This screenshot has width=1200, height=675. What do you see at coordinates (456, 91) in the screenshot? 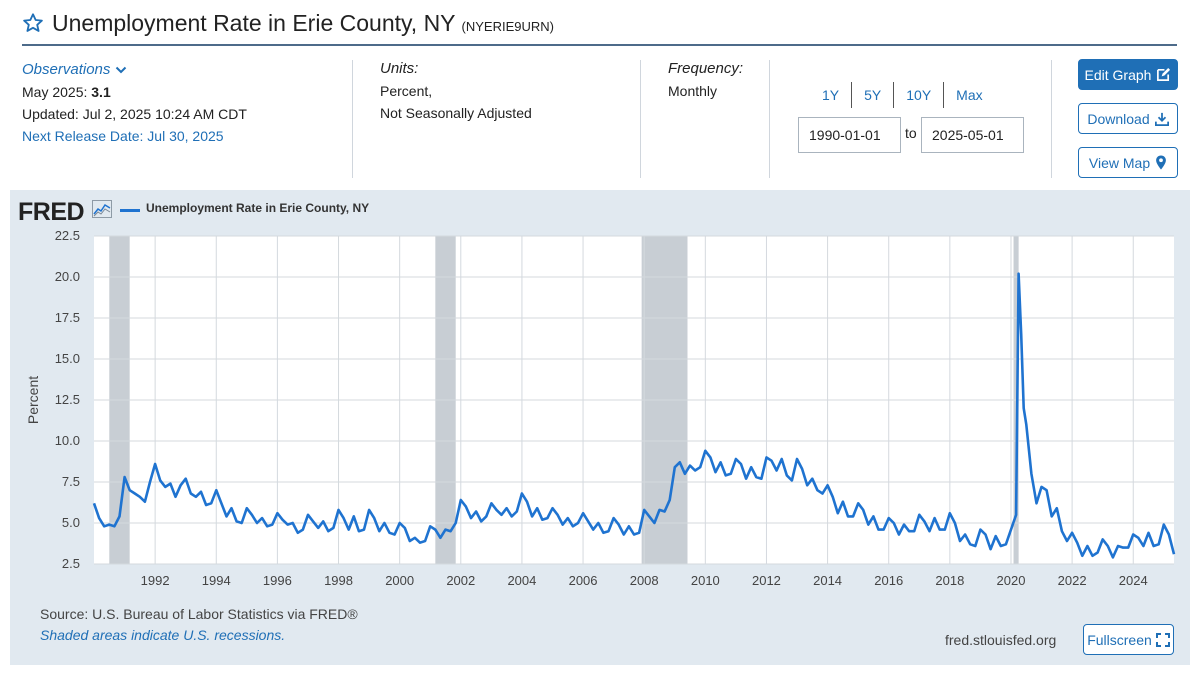
I see `units-panel: Units: Percent, Not Seasonally Adjusted` at bounding box center [456, 91].